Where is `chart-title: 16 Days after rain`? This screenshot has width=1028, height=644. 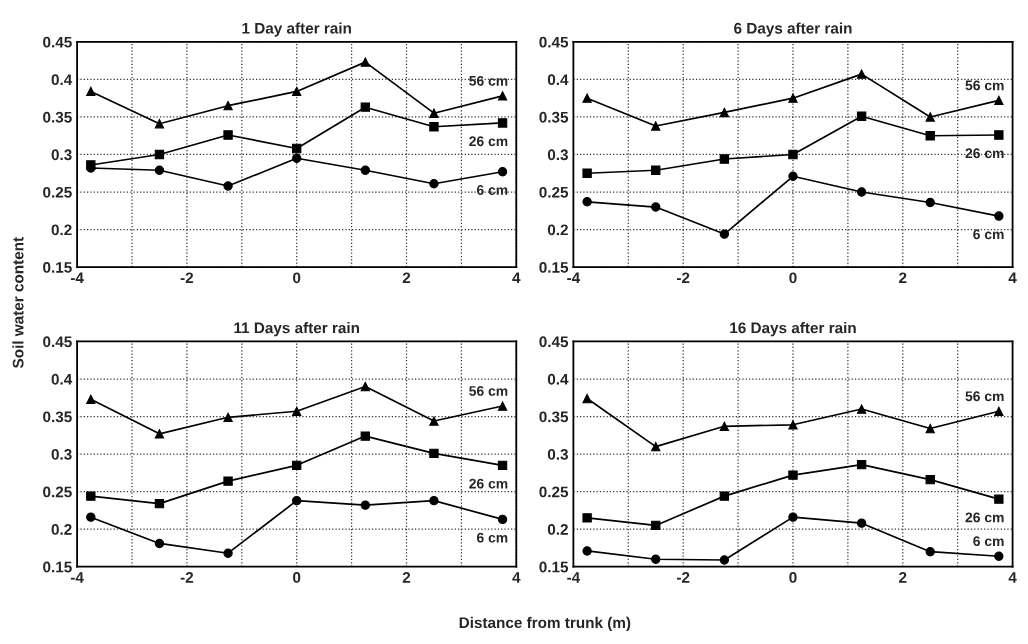
chart-title: 16 Days after rain is located at coordinates (793, 329).